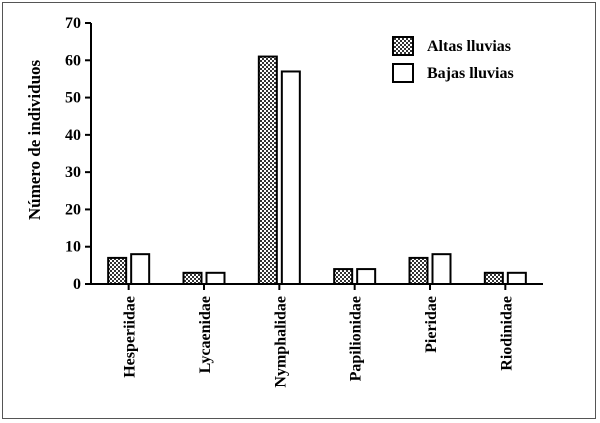 This screenshot has width=600, height=423. I want to click on bar-riodinidae-altas, so click(493, 278).